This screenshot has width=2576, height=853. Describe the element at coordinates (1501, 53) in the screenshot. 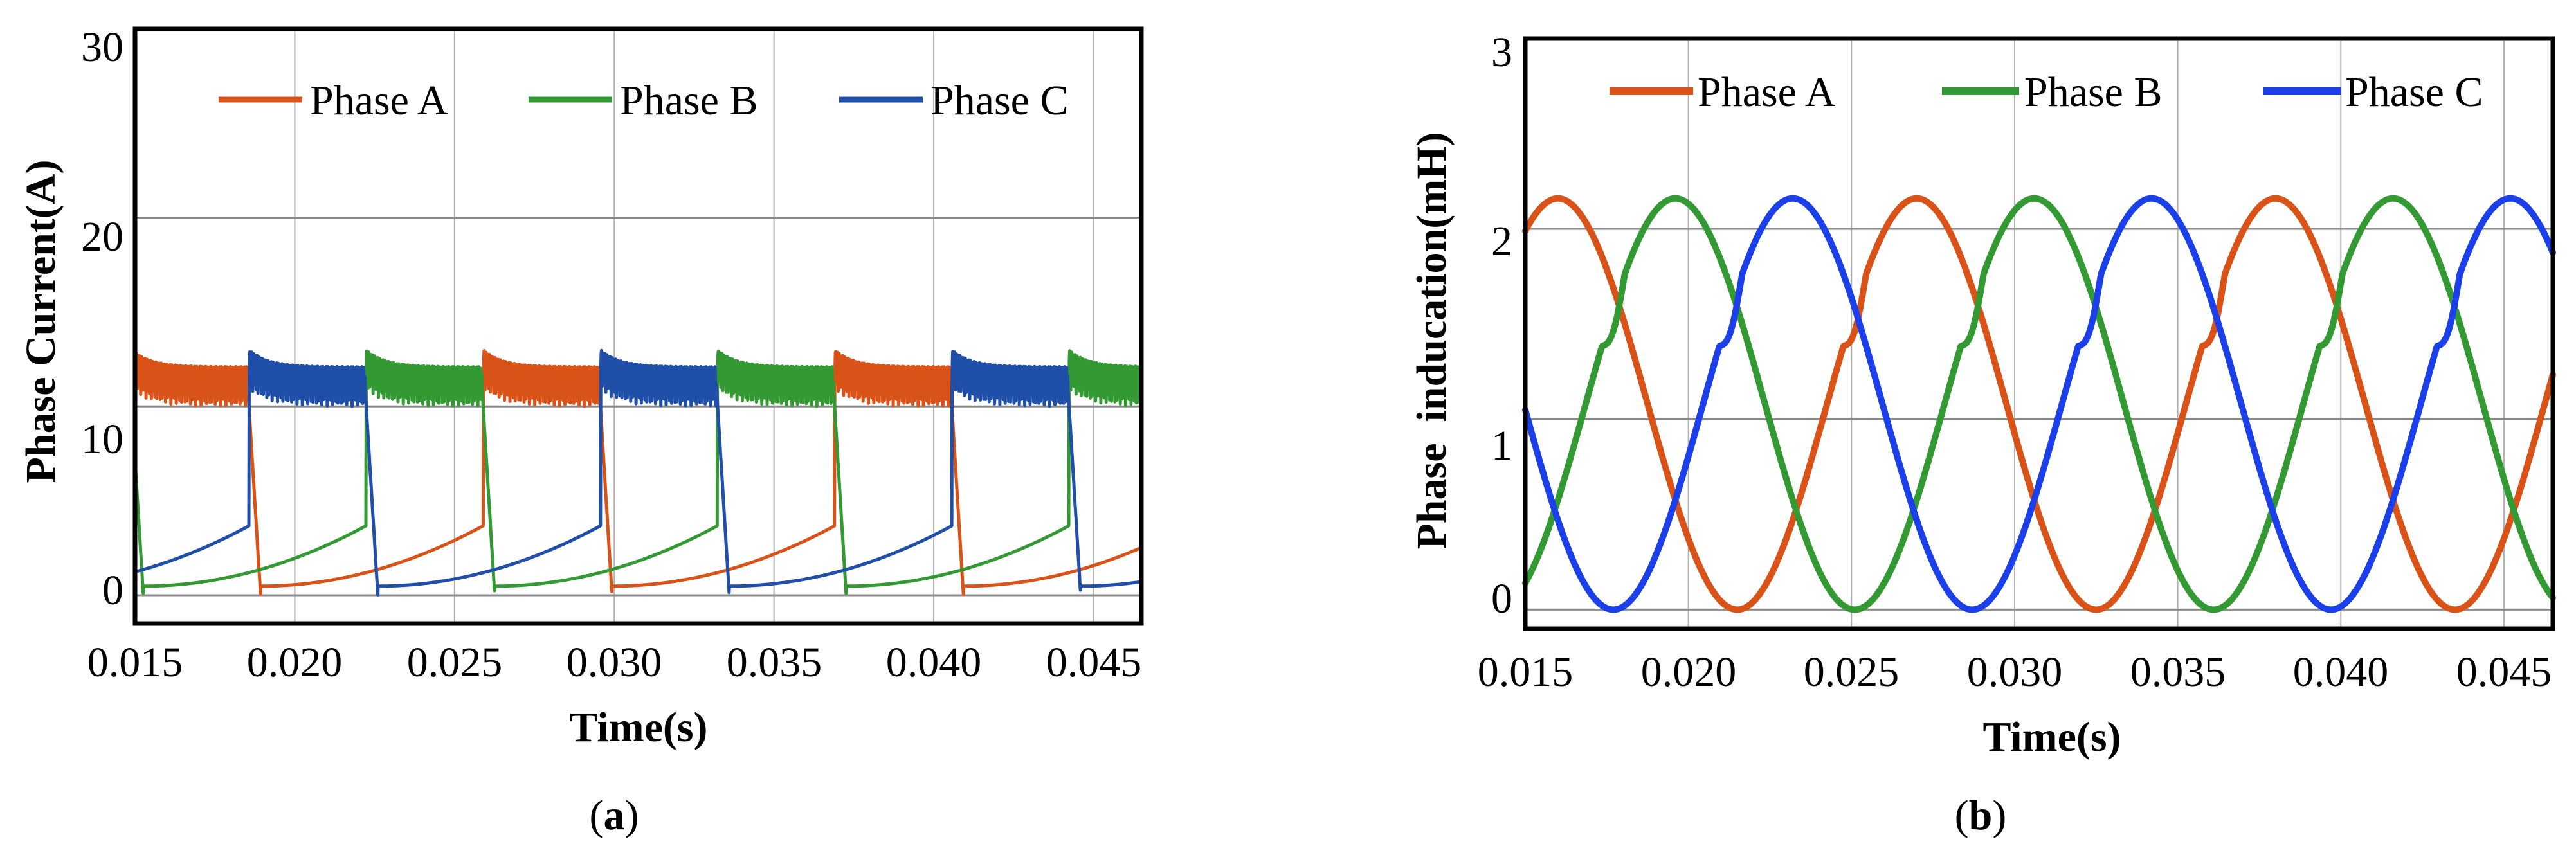

I see `b-ytick-label: 3` at that location.